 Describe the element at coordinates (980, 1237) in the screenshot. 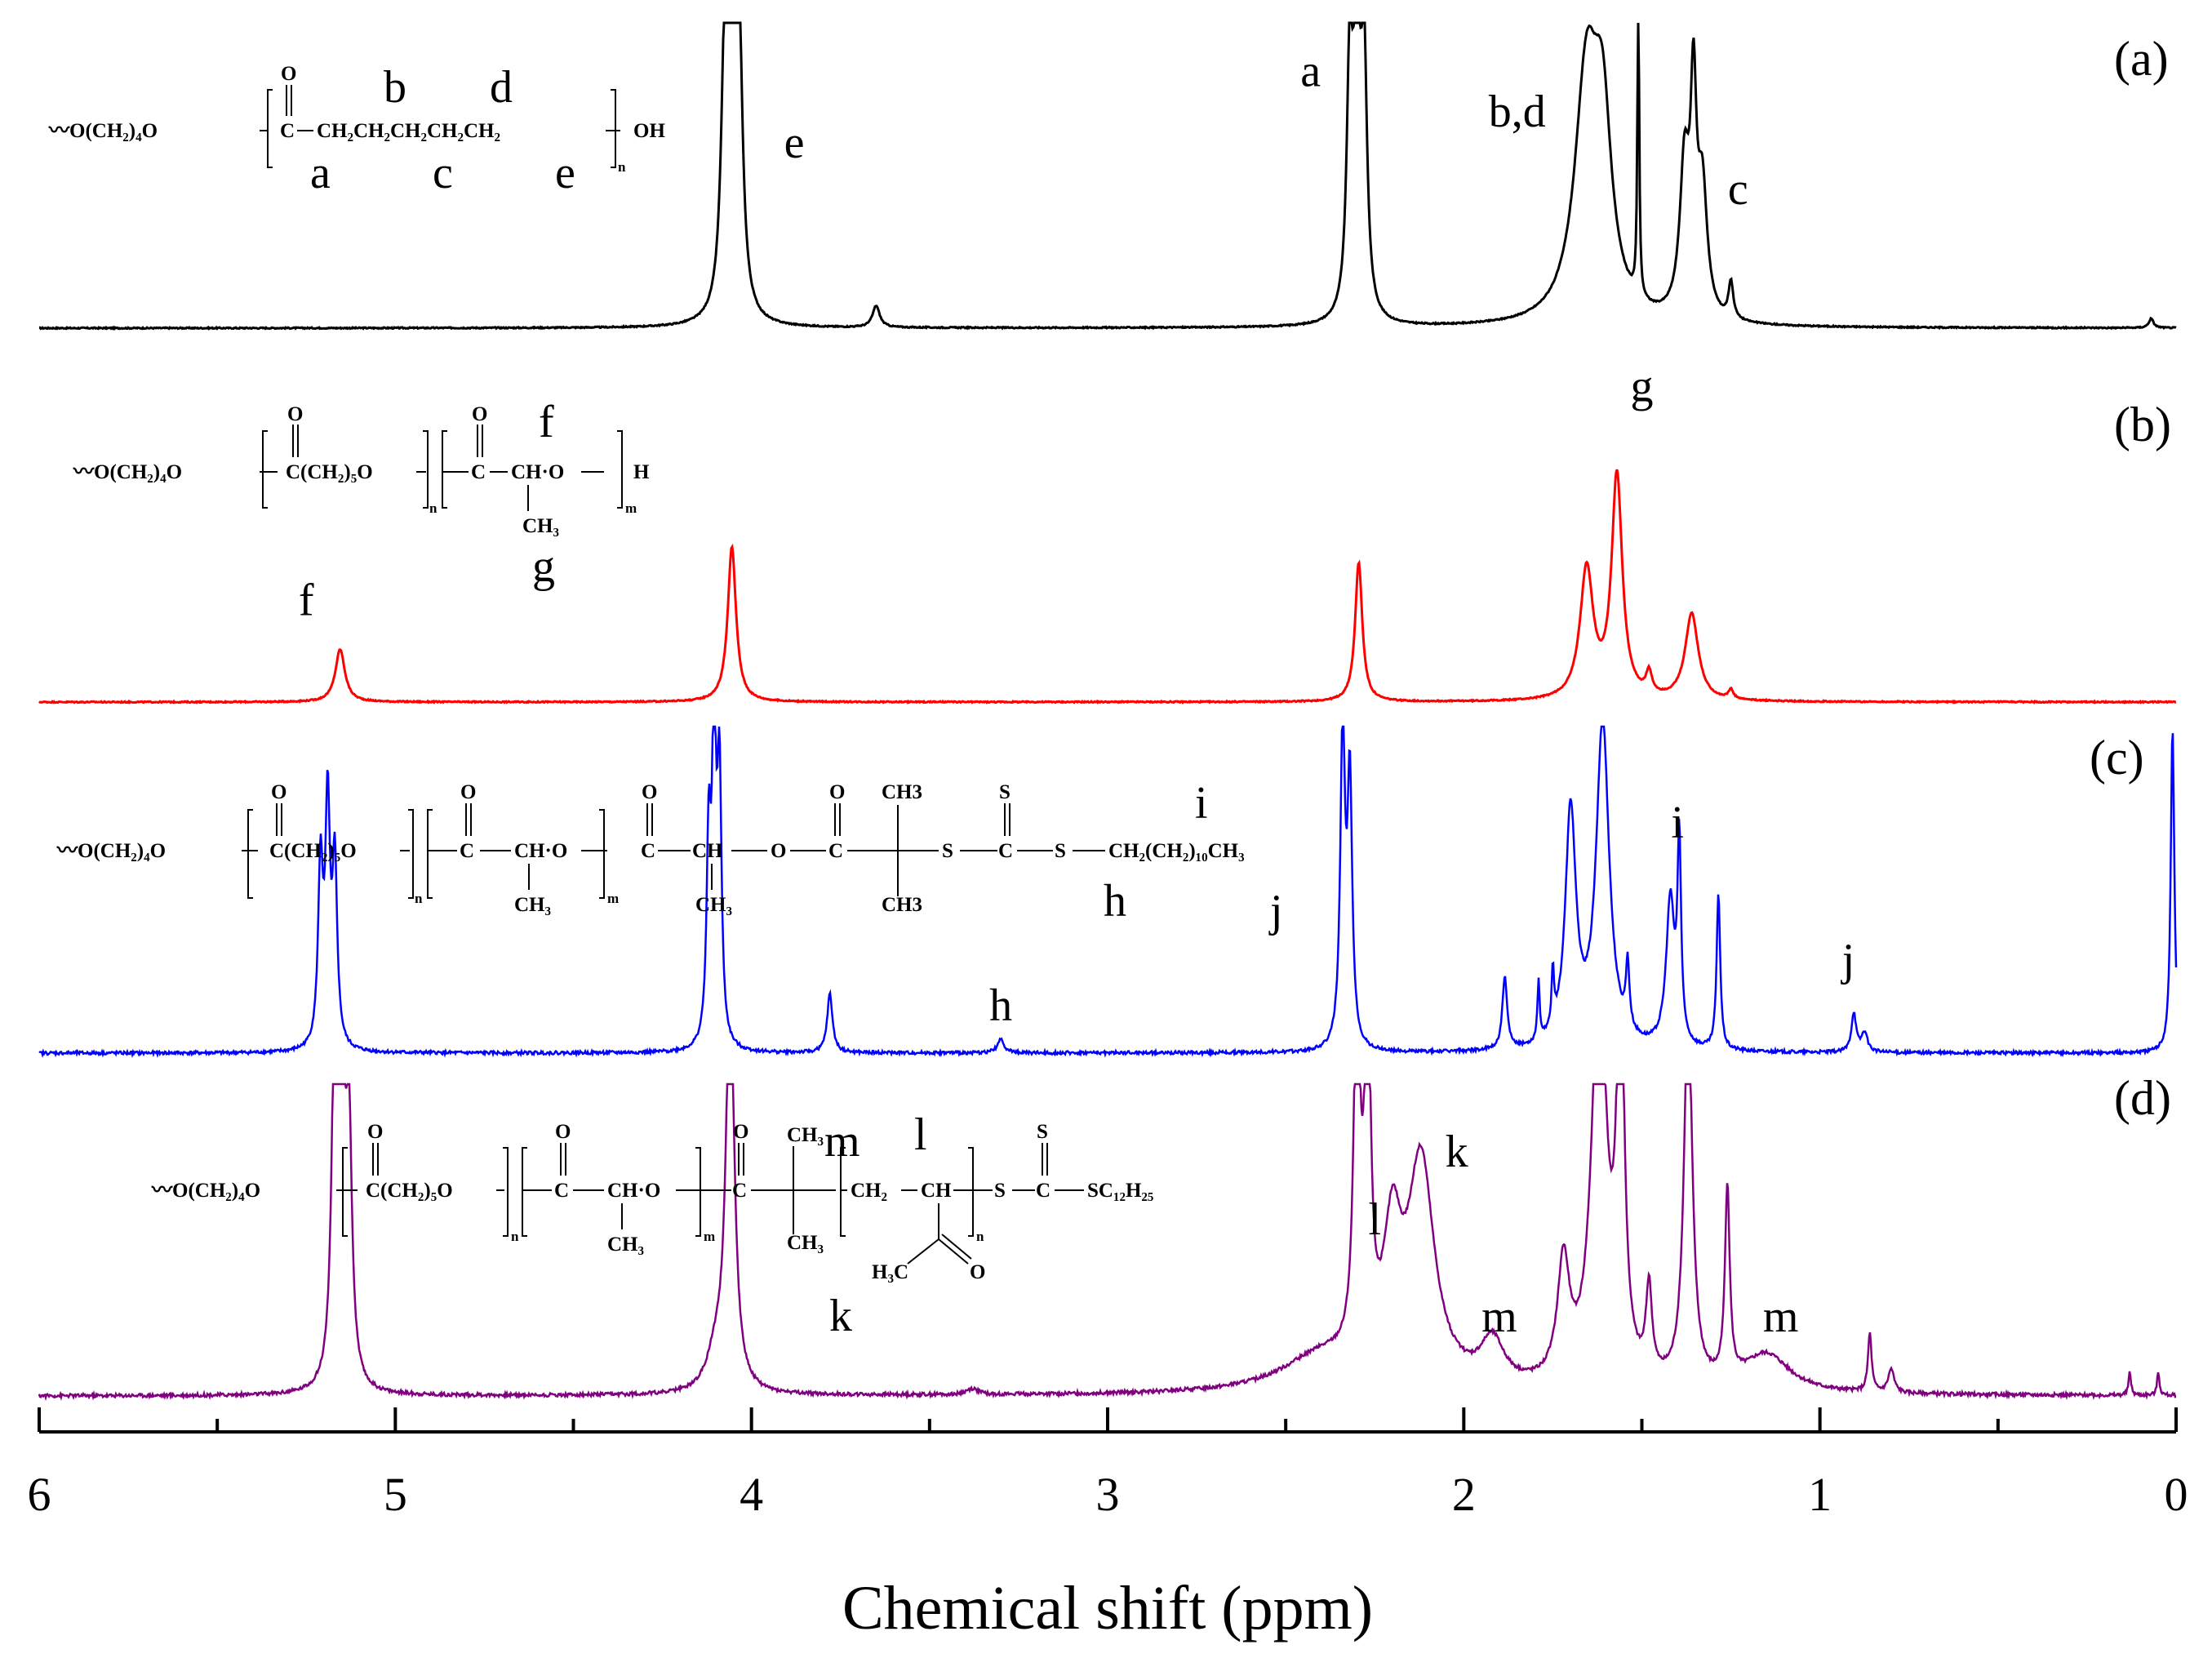

I see `sub-n-d2: n` at that location.